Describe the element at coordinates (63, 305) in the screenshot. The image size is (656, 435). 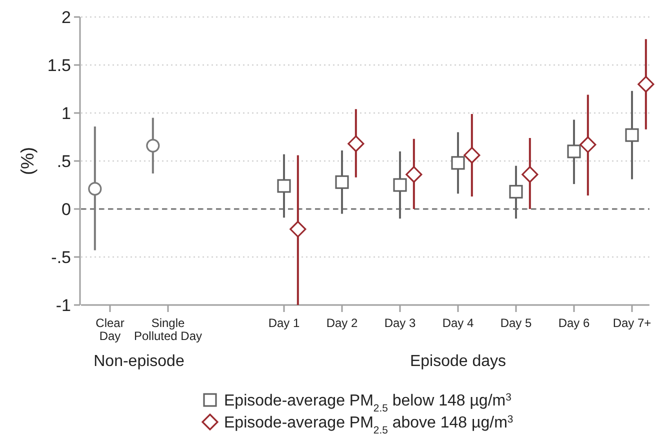
I see `y-tick-label: -1` at that location.